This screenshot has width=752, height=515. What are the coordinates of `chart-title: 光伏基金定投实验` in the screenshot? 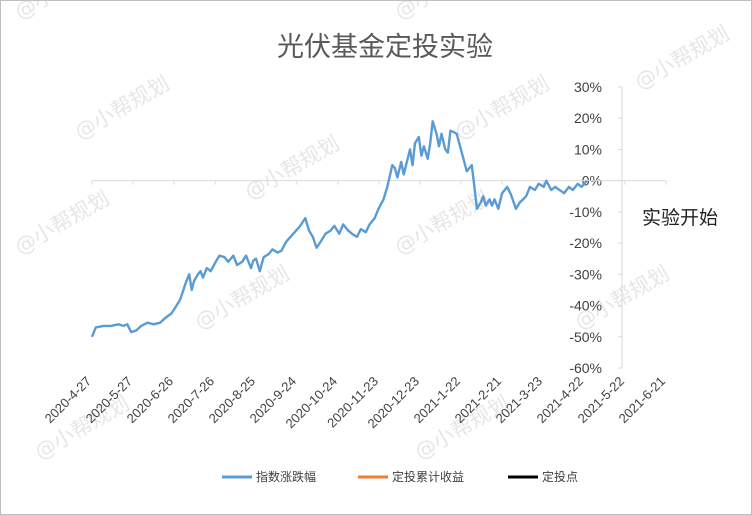 It's located at (385, 47).